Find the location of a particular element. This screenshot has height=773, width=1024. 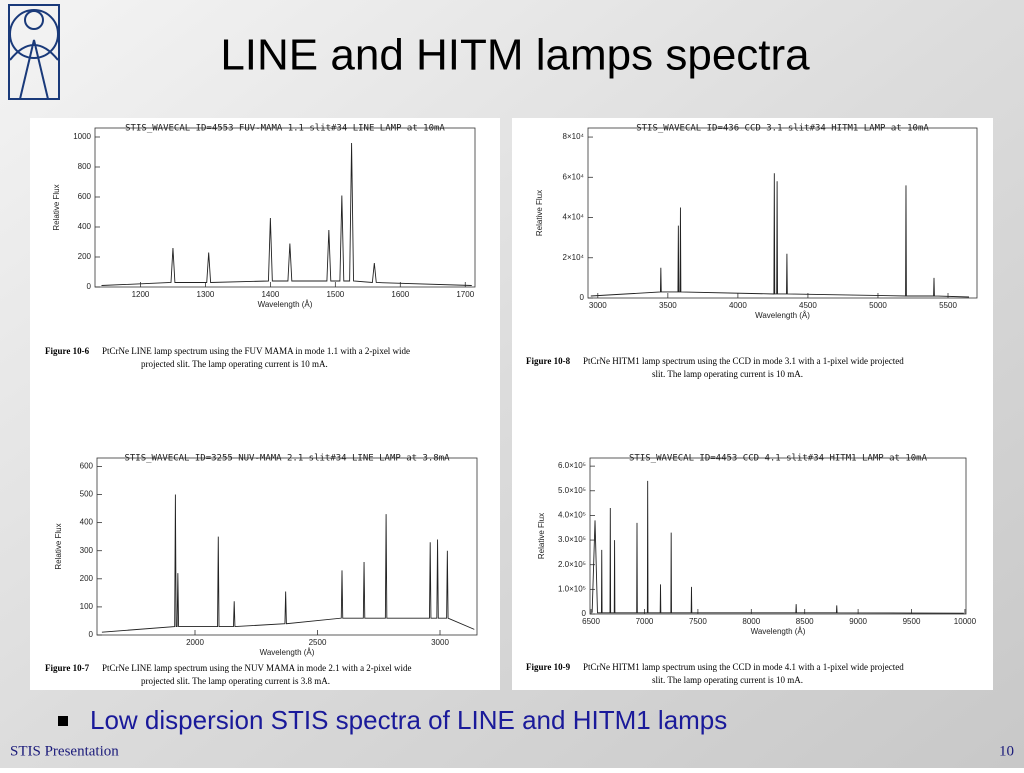

x-tick-label: 1600 is located at coordinates (400, 294).